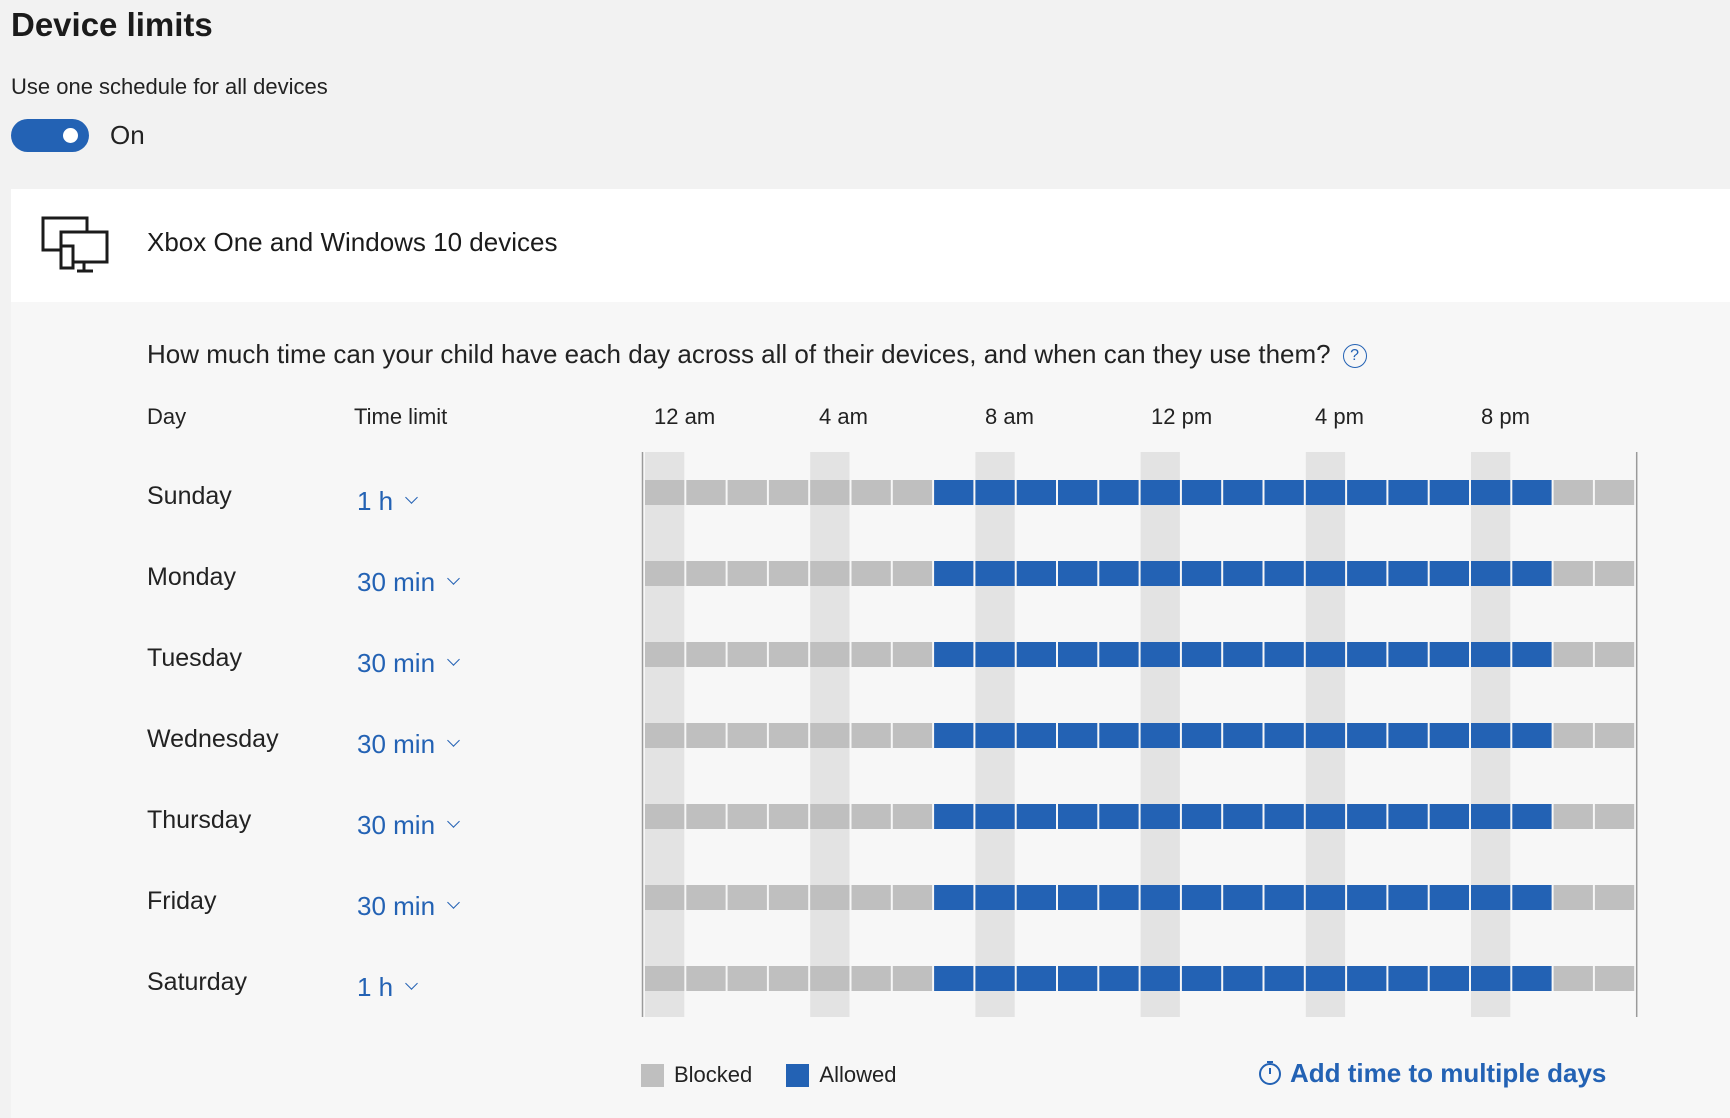 This screenshot has width=1730, height=1118. Describe the element at coordinates (50, 135) in the screenshot. I see `one-schedule-toggle` at that location.